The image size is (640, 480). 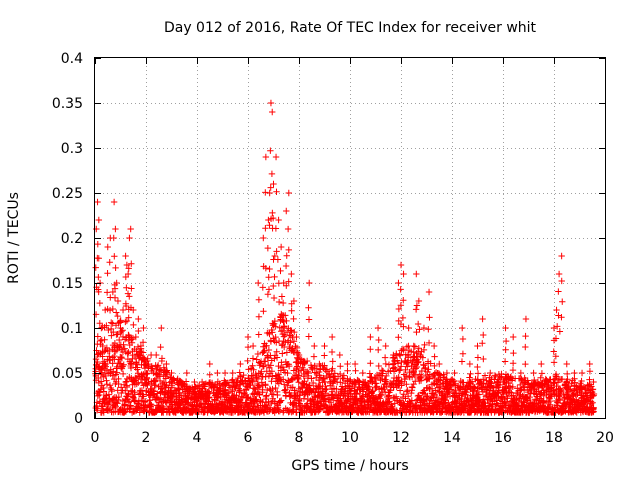 What do you see at coordinates (350, 438) in the screenshot?
I see `x-tick-label: 10` at bounding box center [350, 438].